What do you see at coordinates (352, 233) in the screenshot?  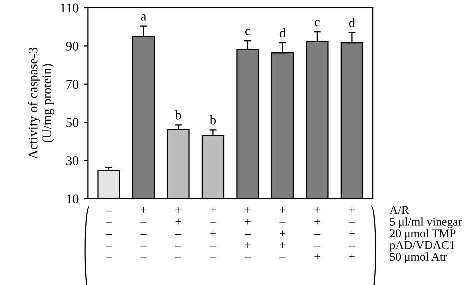 I see `x-tick-label: + – + – +` at bounding box center [352, 233].